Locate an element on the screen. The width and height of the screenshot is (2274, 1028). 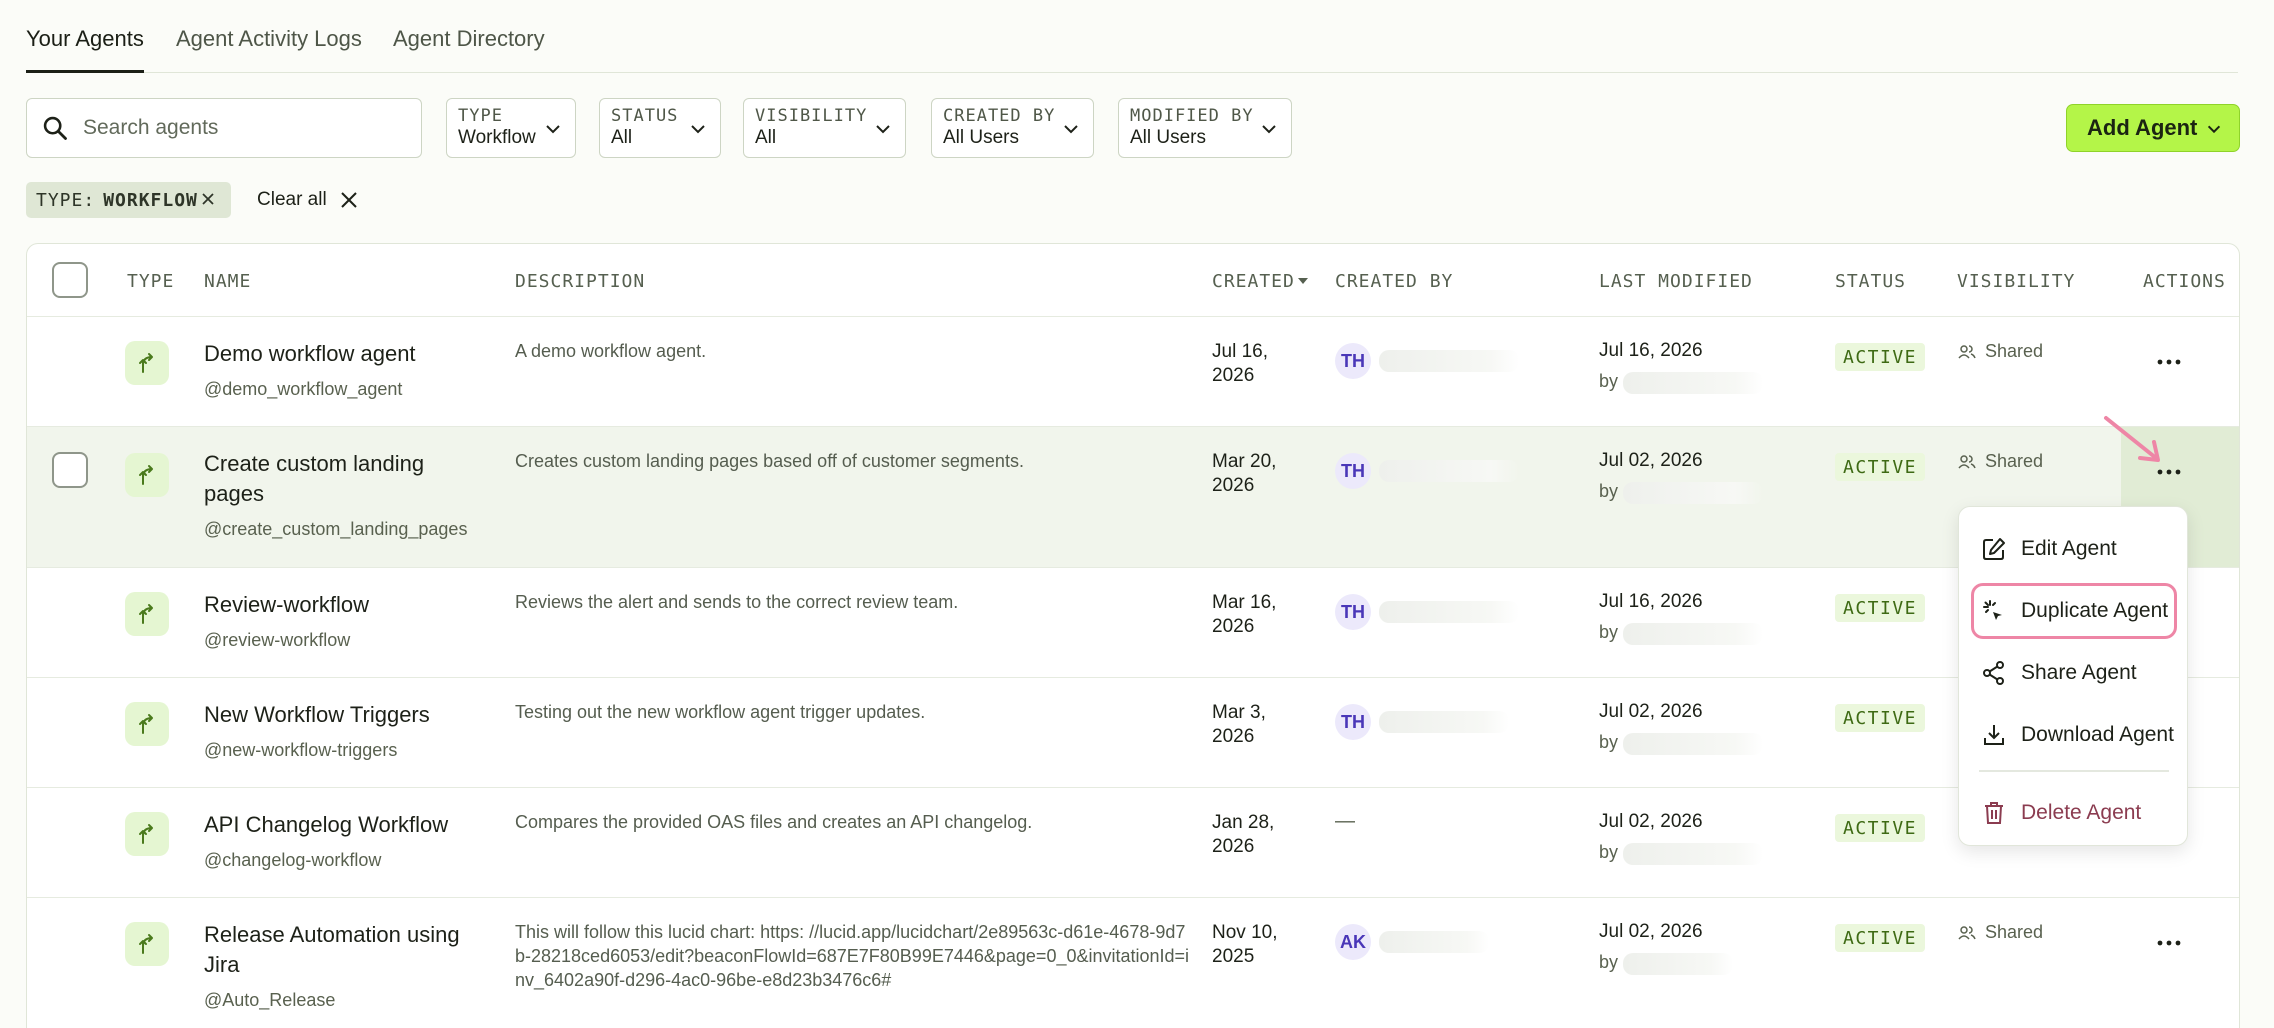
header-visibility: VISIBILITY is located at coordinates (2016, 281).